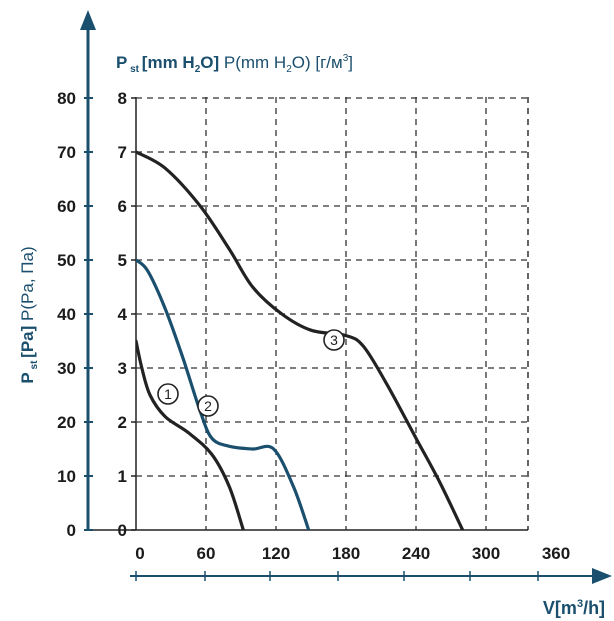 The image size is (614, 621). I want to click on curve-marker-label: 1, so click(168, 394).